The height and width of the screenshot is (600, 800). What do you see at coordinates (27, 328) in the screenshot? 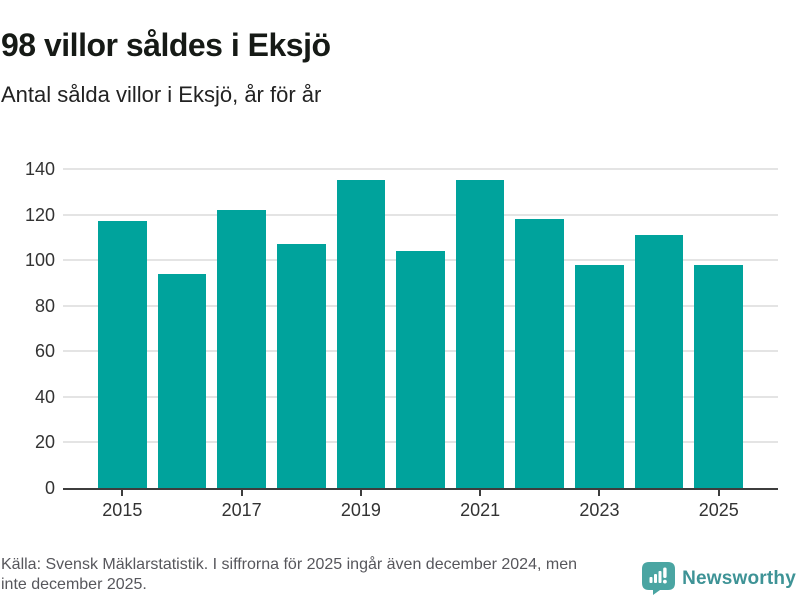
I see `y-axis-labels: 0 20 40 60 80 100 120 140` at bounding box center [27, 328].